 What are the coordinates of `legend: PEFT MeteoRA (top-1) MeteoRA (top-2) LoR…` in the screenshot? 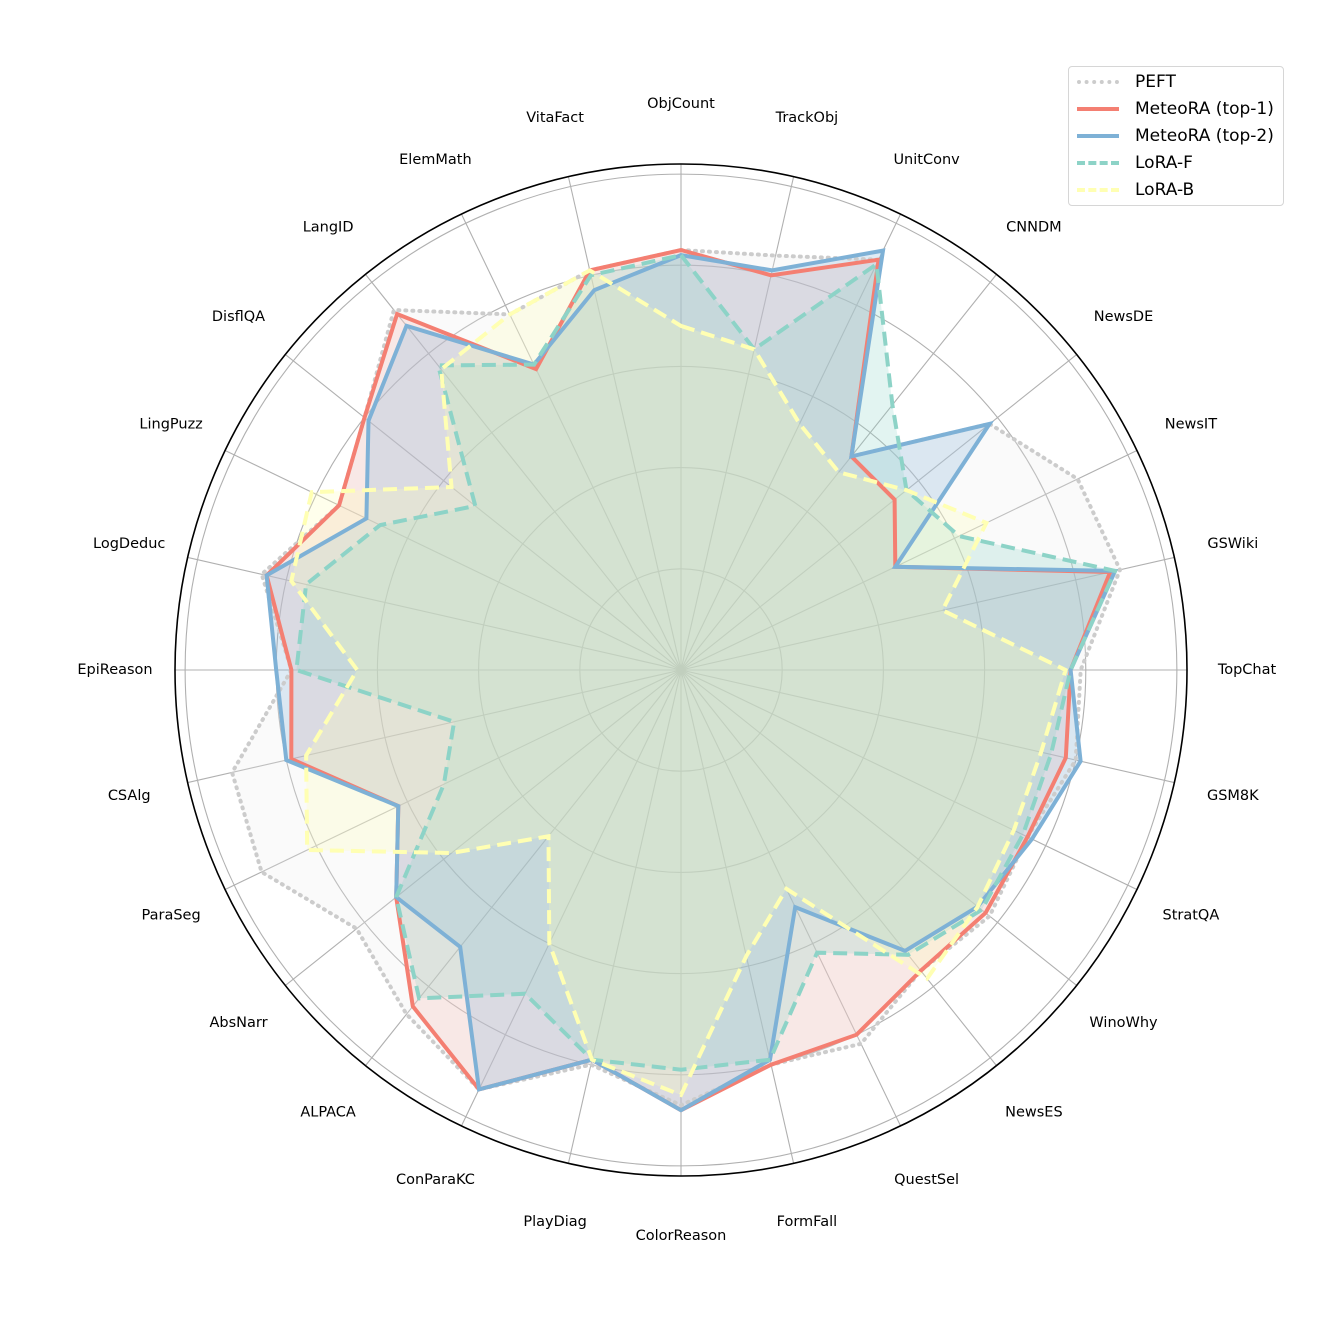 It's located at (1176, 136).